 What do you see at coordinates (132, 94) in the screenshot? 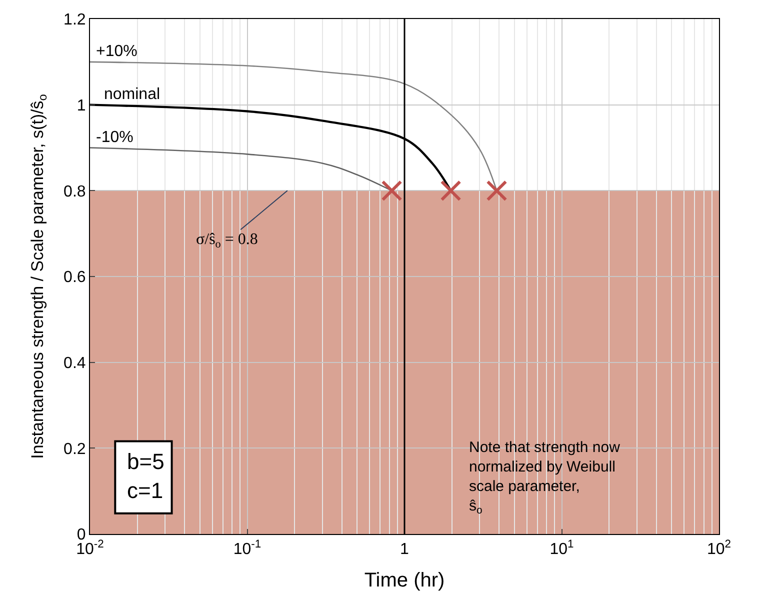
I see `series-label: nominal` at bounding box center [132, 94].